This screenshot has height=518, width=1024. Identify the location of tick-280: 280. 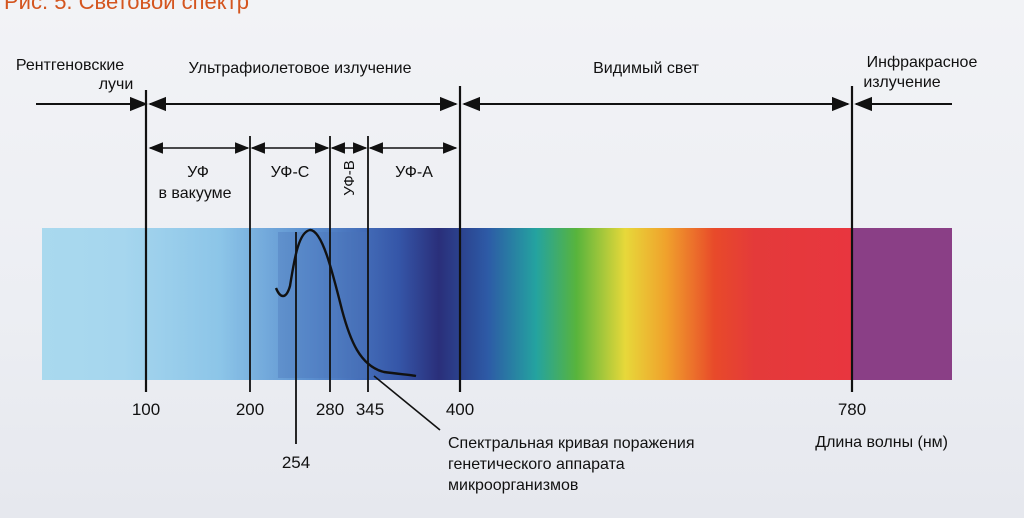
(330, 409).